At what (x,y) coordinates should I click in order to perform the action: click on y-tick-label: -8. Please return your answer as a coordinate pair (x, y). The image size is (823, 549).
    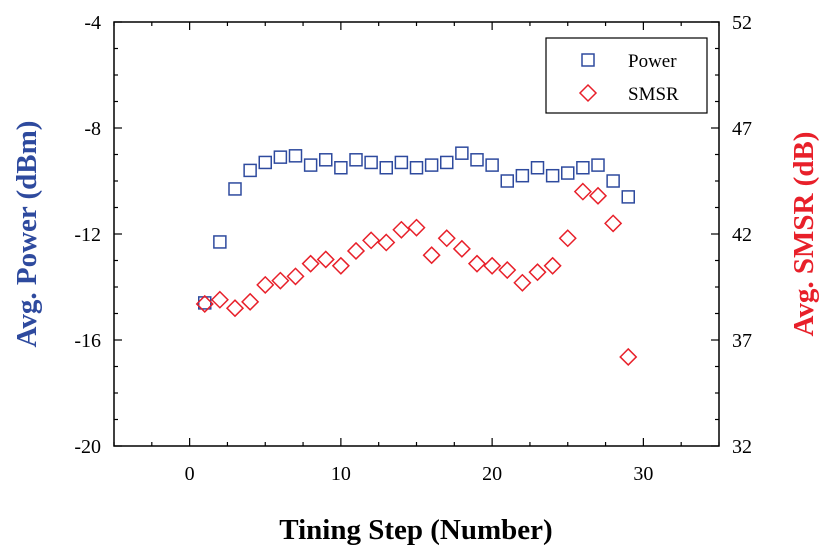
    Looking at the image, I should click on (92, 129).